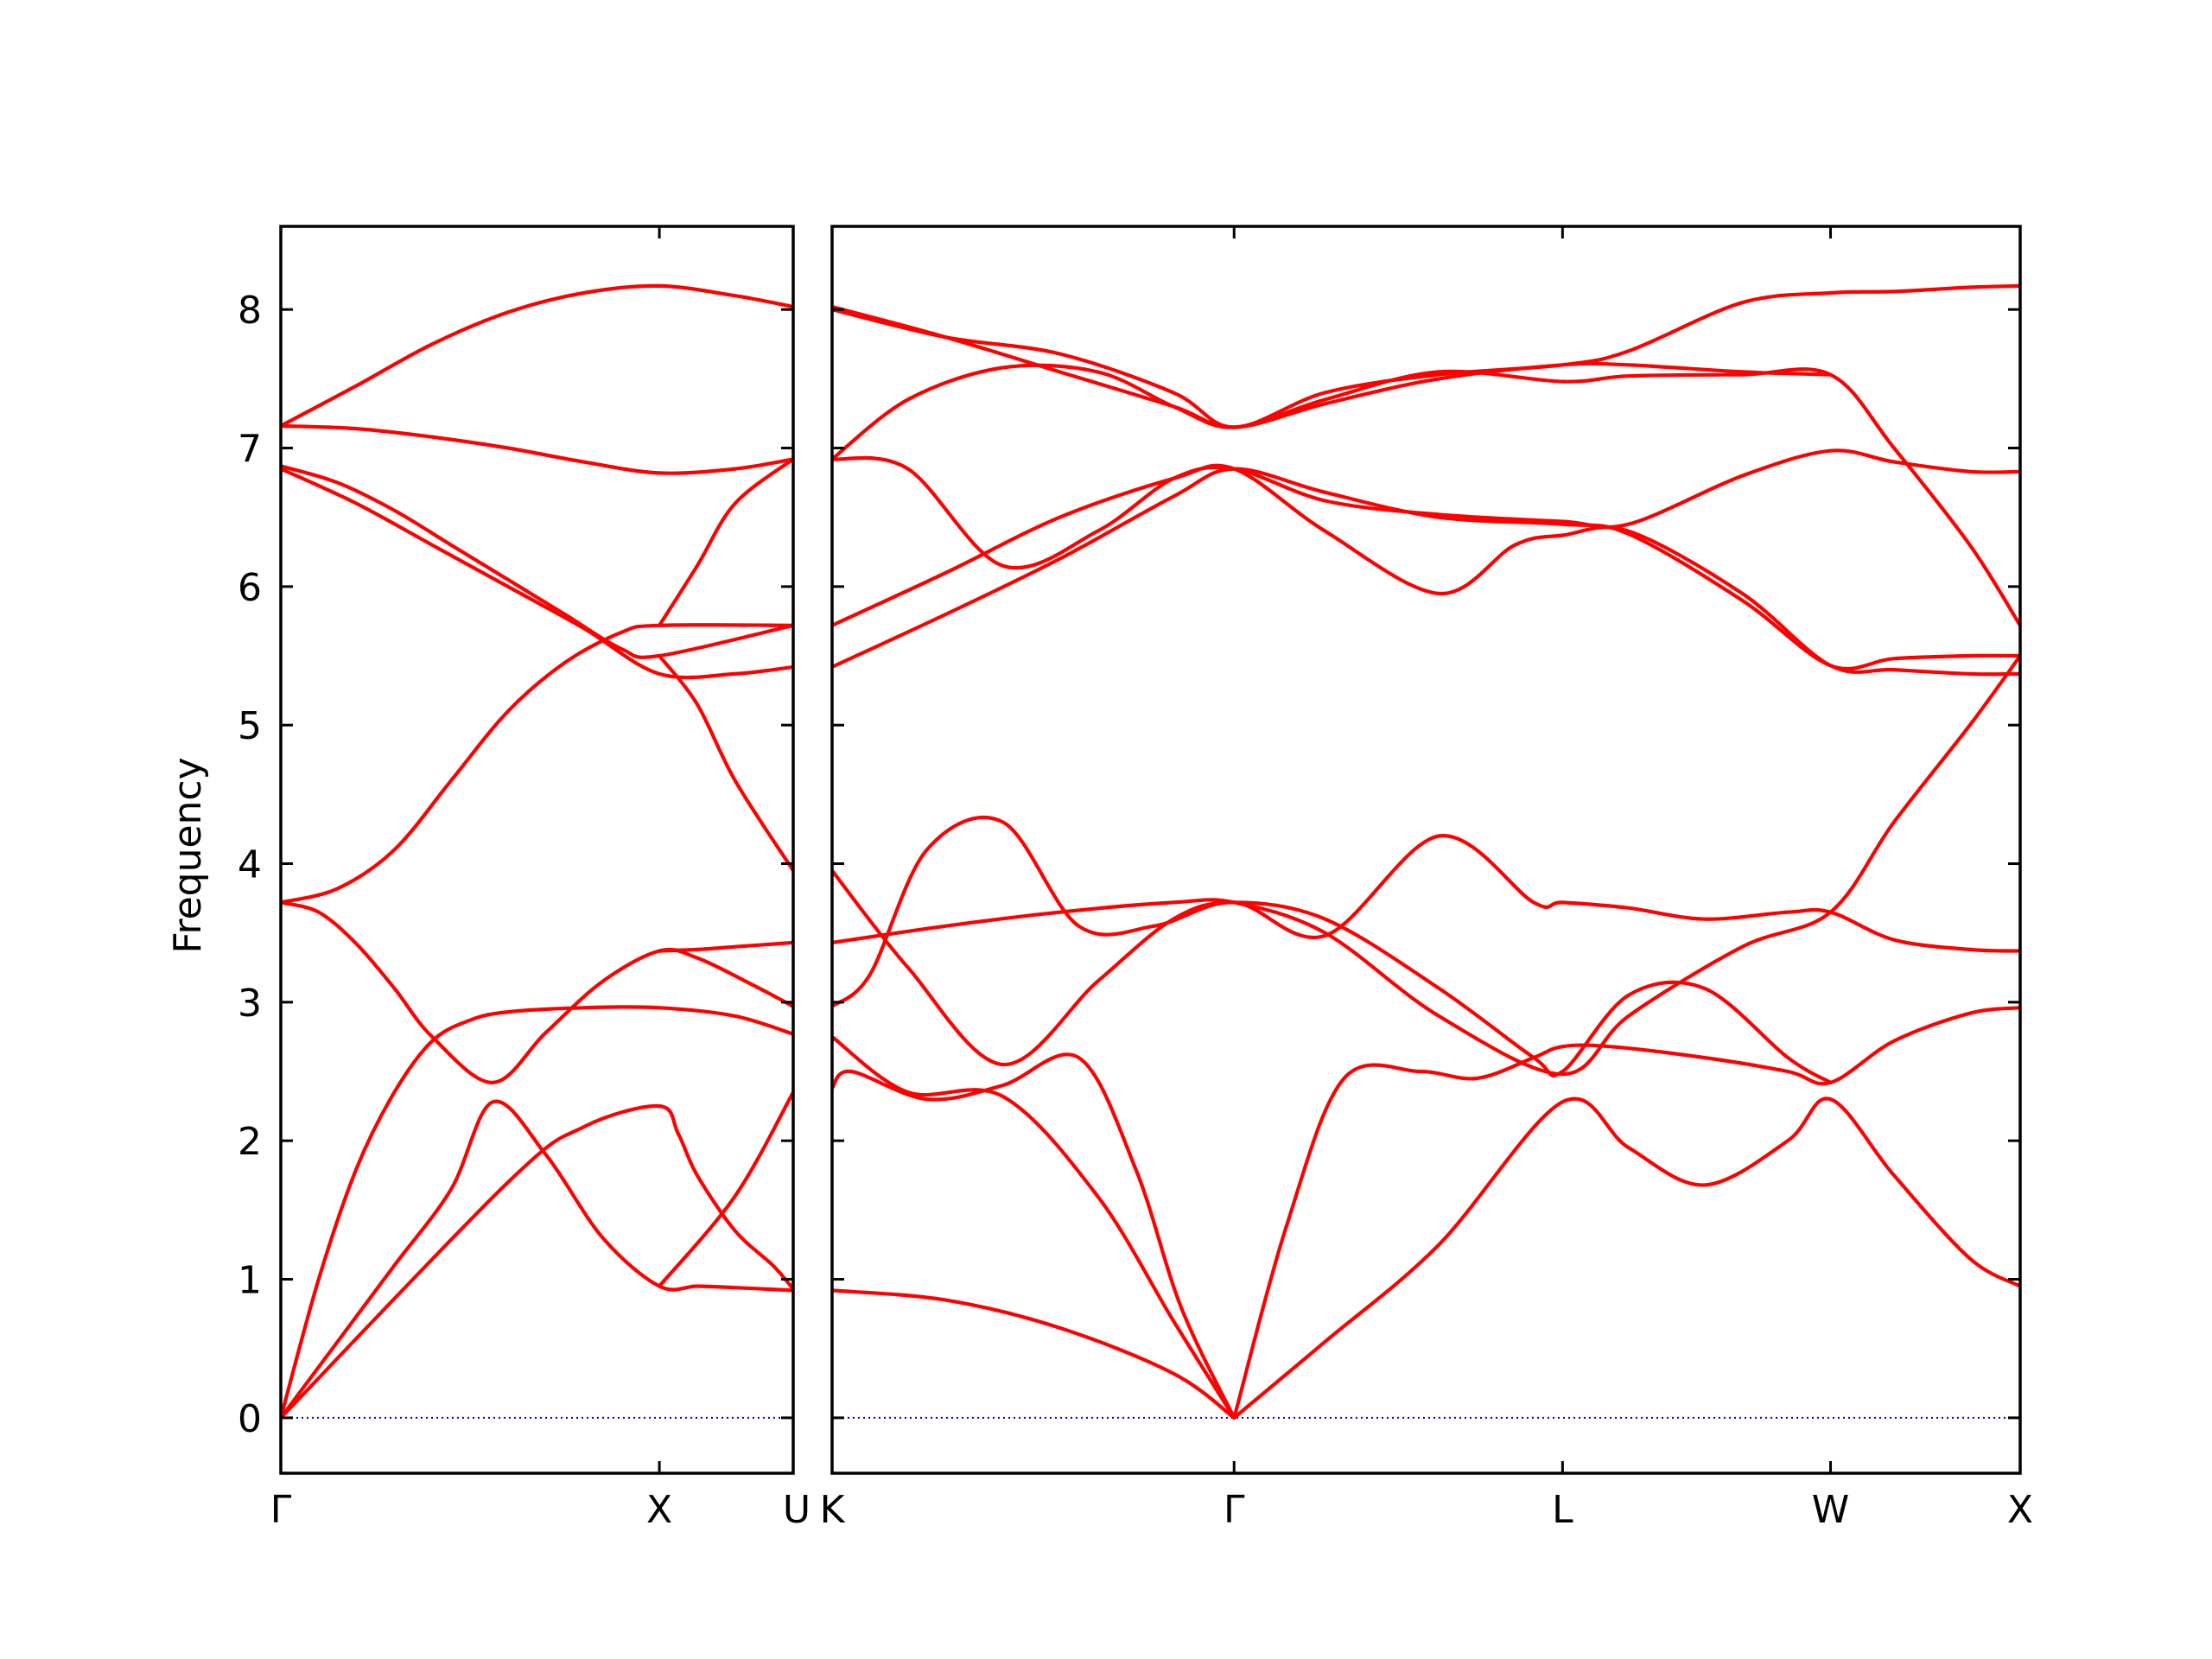  I want to click on y-tick-label: 1, so click(250, 1281).